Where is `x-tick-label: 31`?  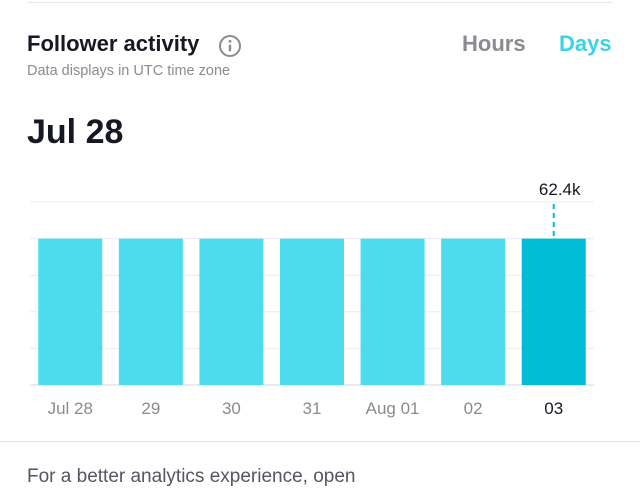
x-tick-label: 31 is located at coordinates (312, 408).